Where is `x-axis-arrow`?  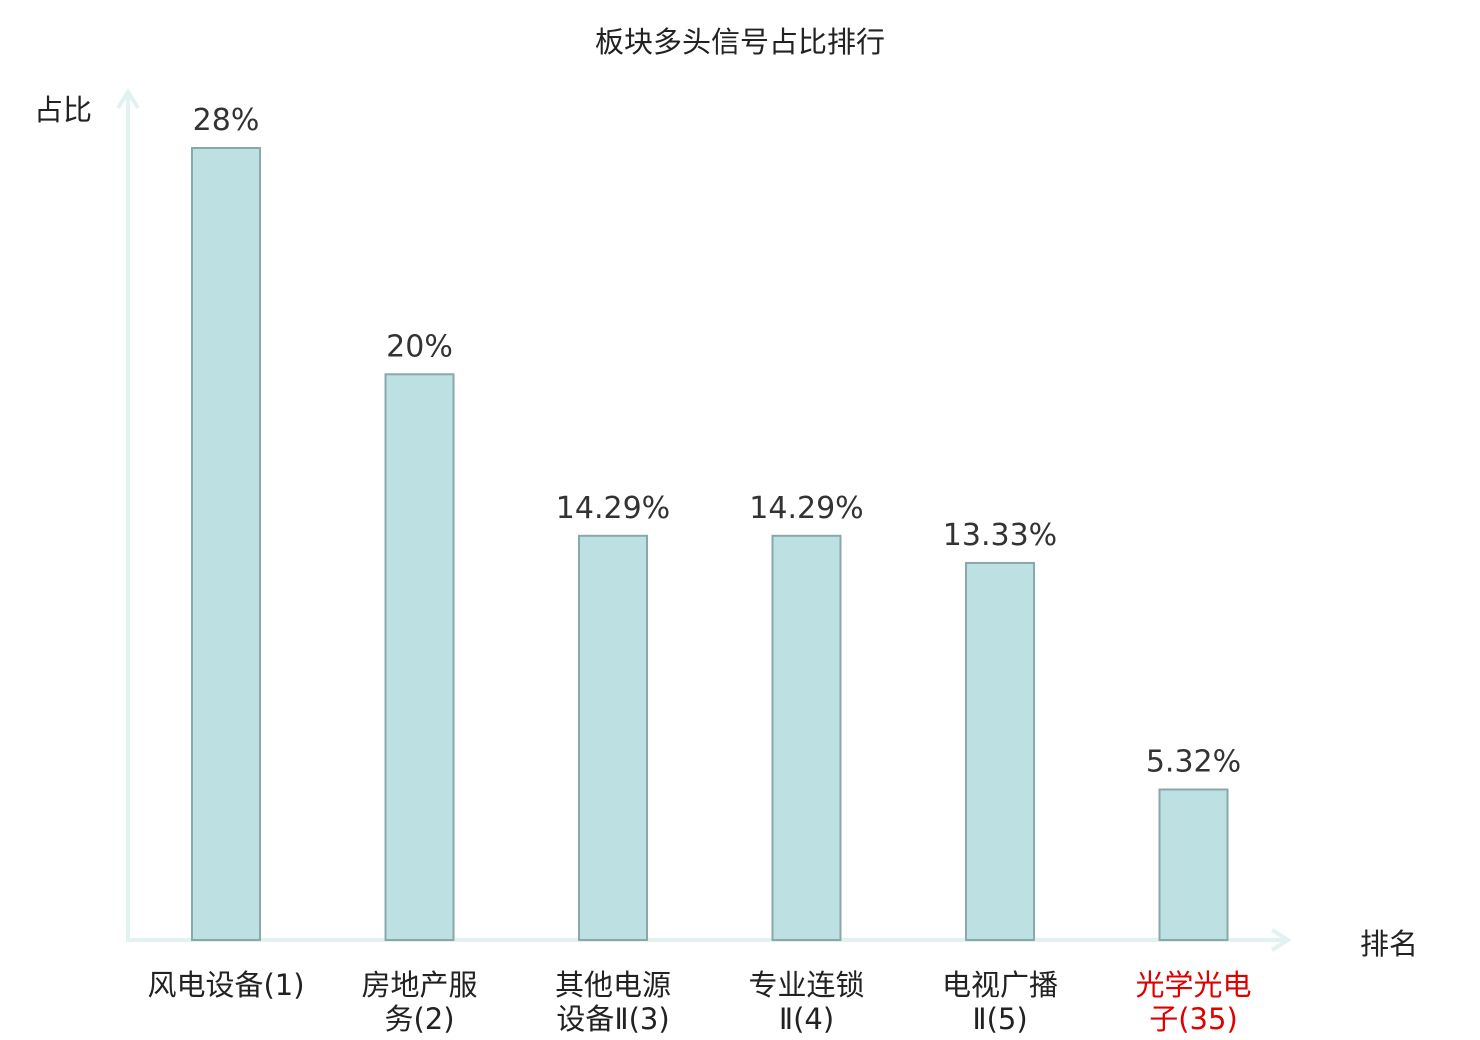
x-axis-arrow is located at coordinates (1281, 940).